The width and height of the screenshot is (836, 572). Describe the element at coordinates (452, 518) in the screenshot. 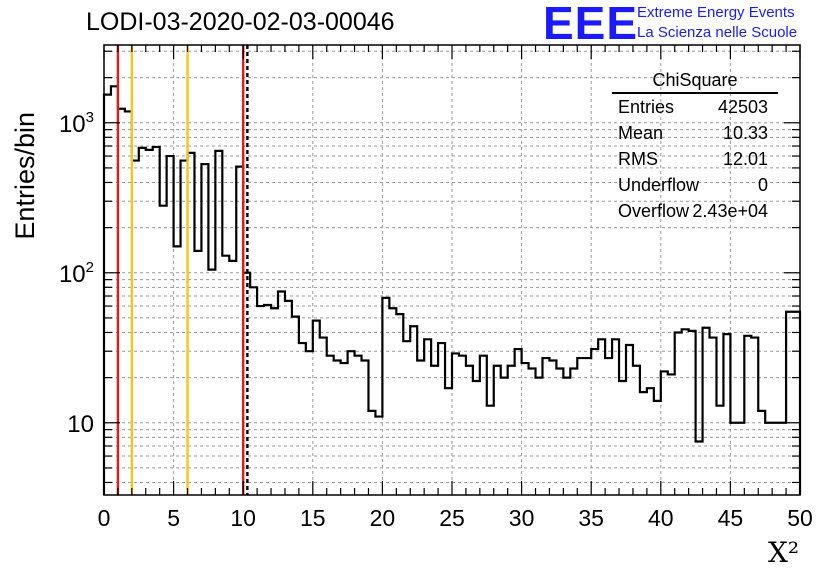

I see `x-tick-label: 25` at that location.